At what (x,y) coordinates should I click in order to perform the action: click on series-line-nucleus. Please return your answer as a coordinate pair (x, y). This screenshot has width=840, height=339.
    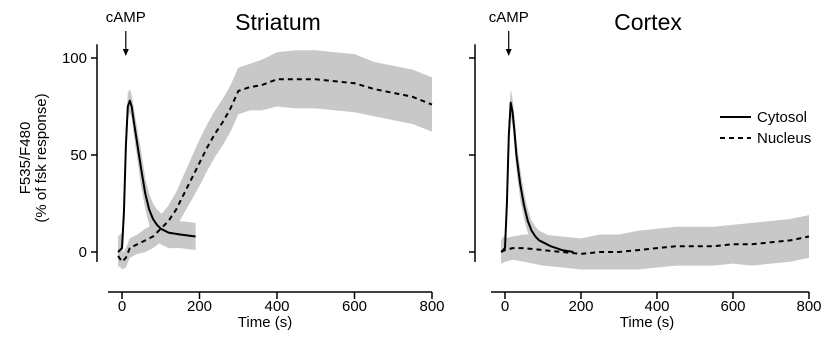
    Looking at the image, I should click on (655, 245).